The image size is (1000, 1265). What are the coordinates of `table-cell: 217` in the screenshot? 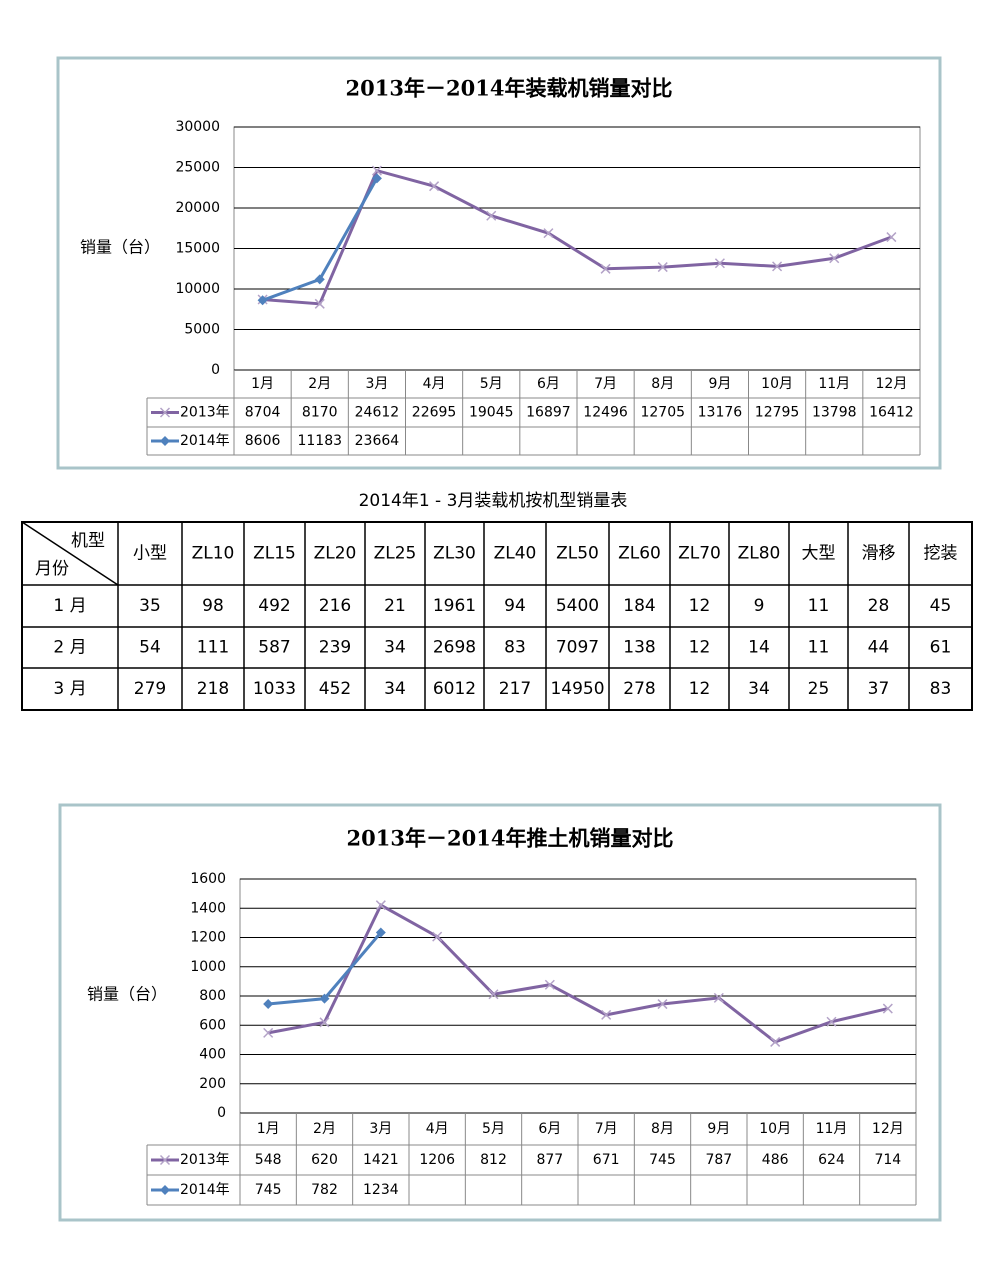 It's located at (515, 689).